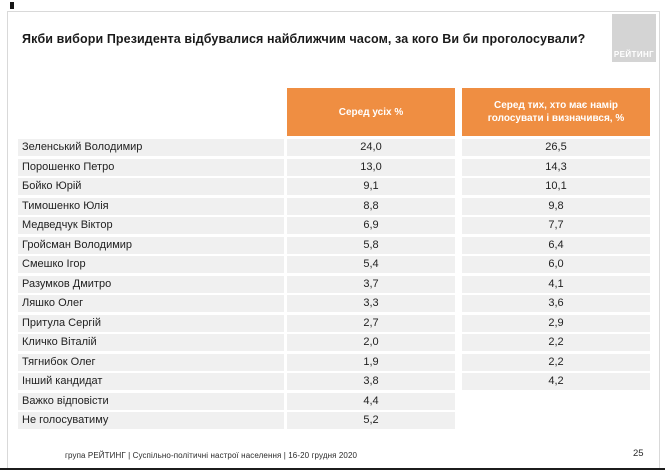  I want to click on table-row: Інший кандидат 3,8 4,2, so click(334, 381).